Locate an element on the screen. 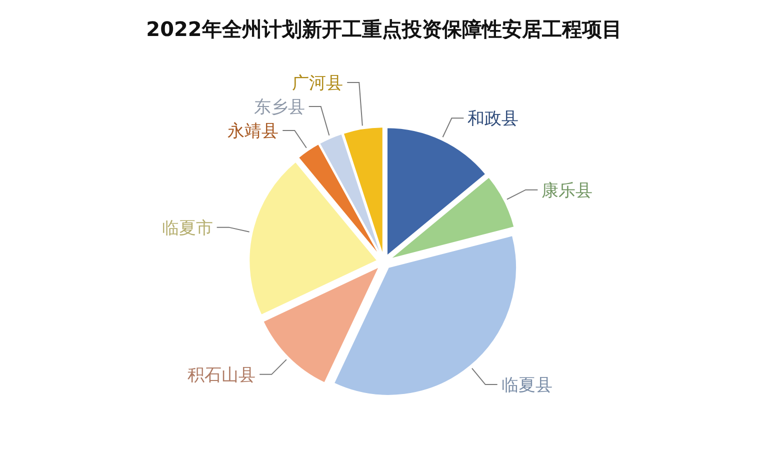  title: 2022年全州计划新开工重点投资保障性安居工程项目 is located at coordinates (384, 29).